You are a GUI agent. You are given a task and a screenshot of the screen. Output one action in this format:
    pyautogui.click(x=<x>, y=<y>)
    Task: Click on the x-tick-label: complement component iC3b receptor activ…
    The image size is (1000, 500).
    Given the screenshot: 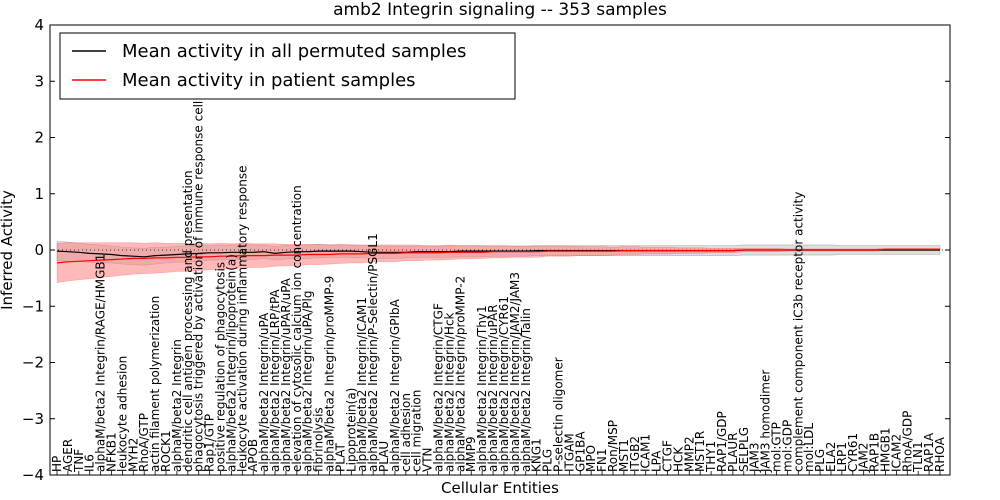 What is the action you would take?
    pyautogui.click(x=798, y=332)
    